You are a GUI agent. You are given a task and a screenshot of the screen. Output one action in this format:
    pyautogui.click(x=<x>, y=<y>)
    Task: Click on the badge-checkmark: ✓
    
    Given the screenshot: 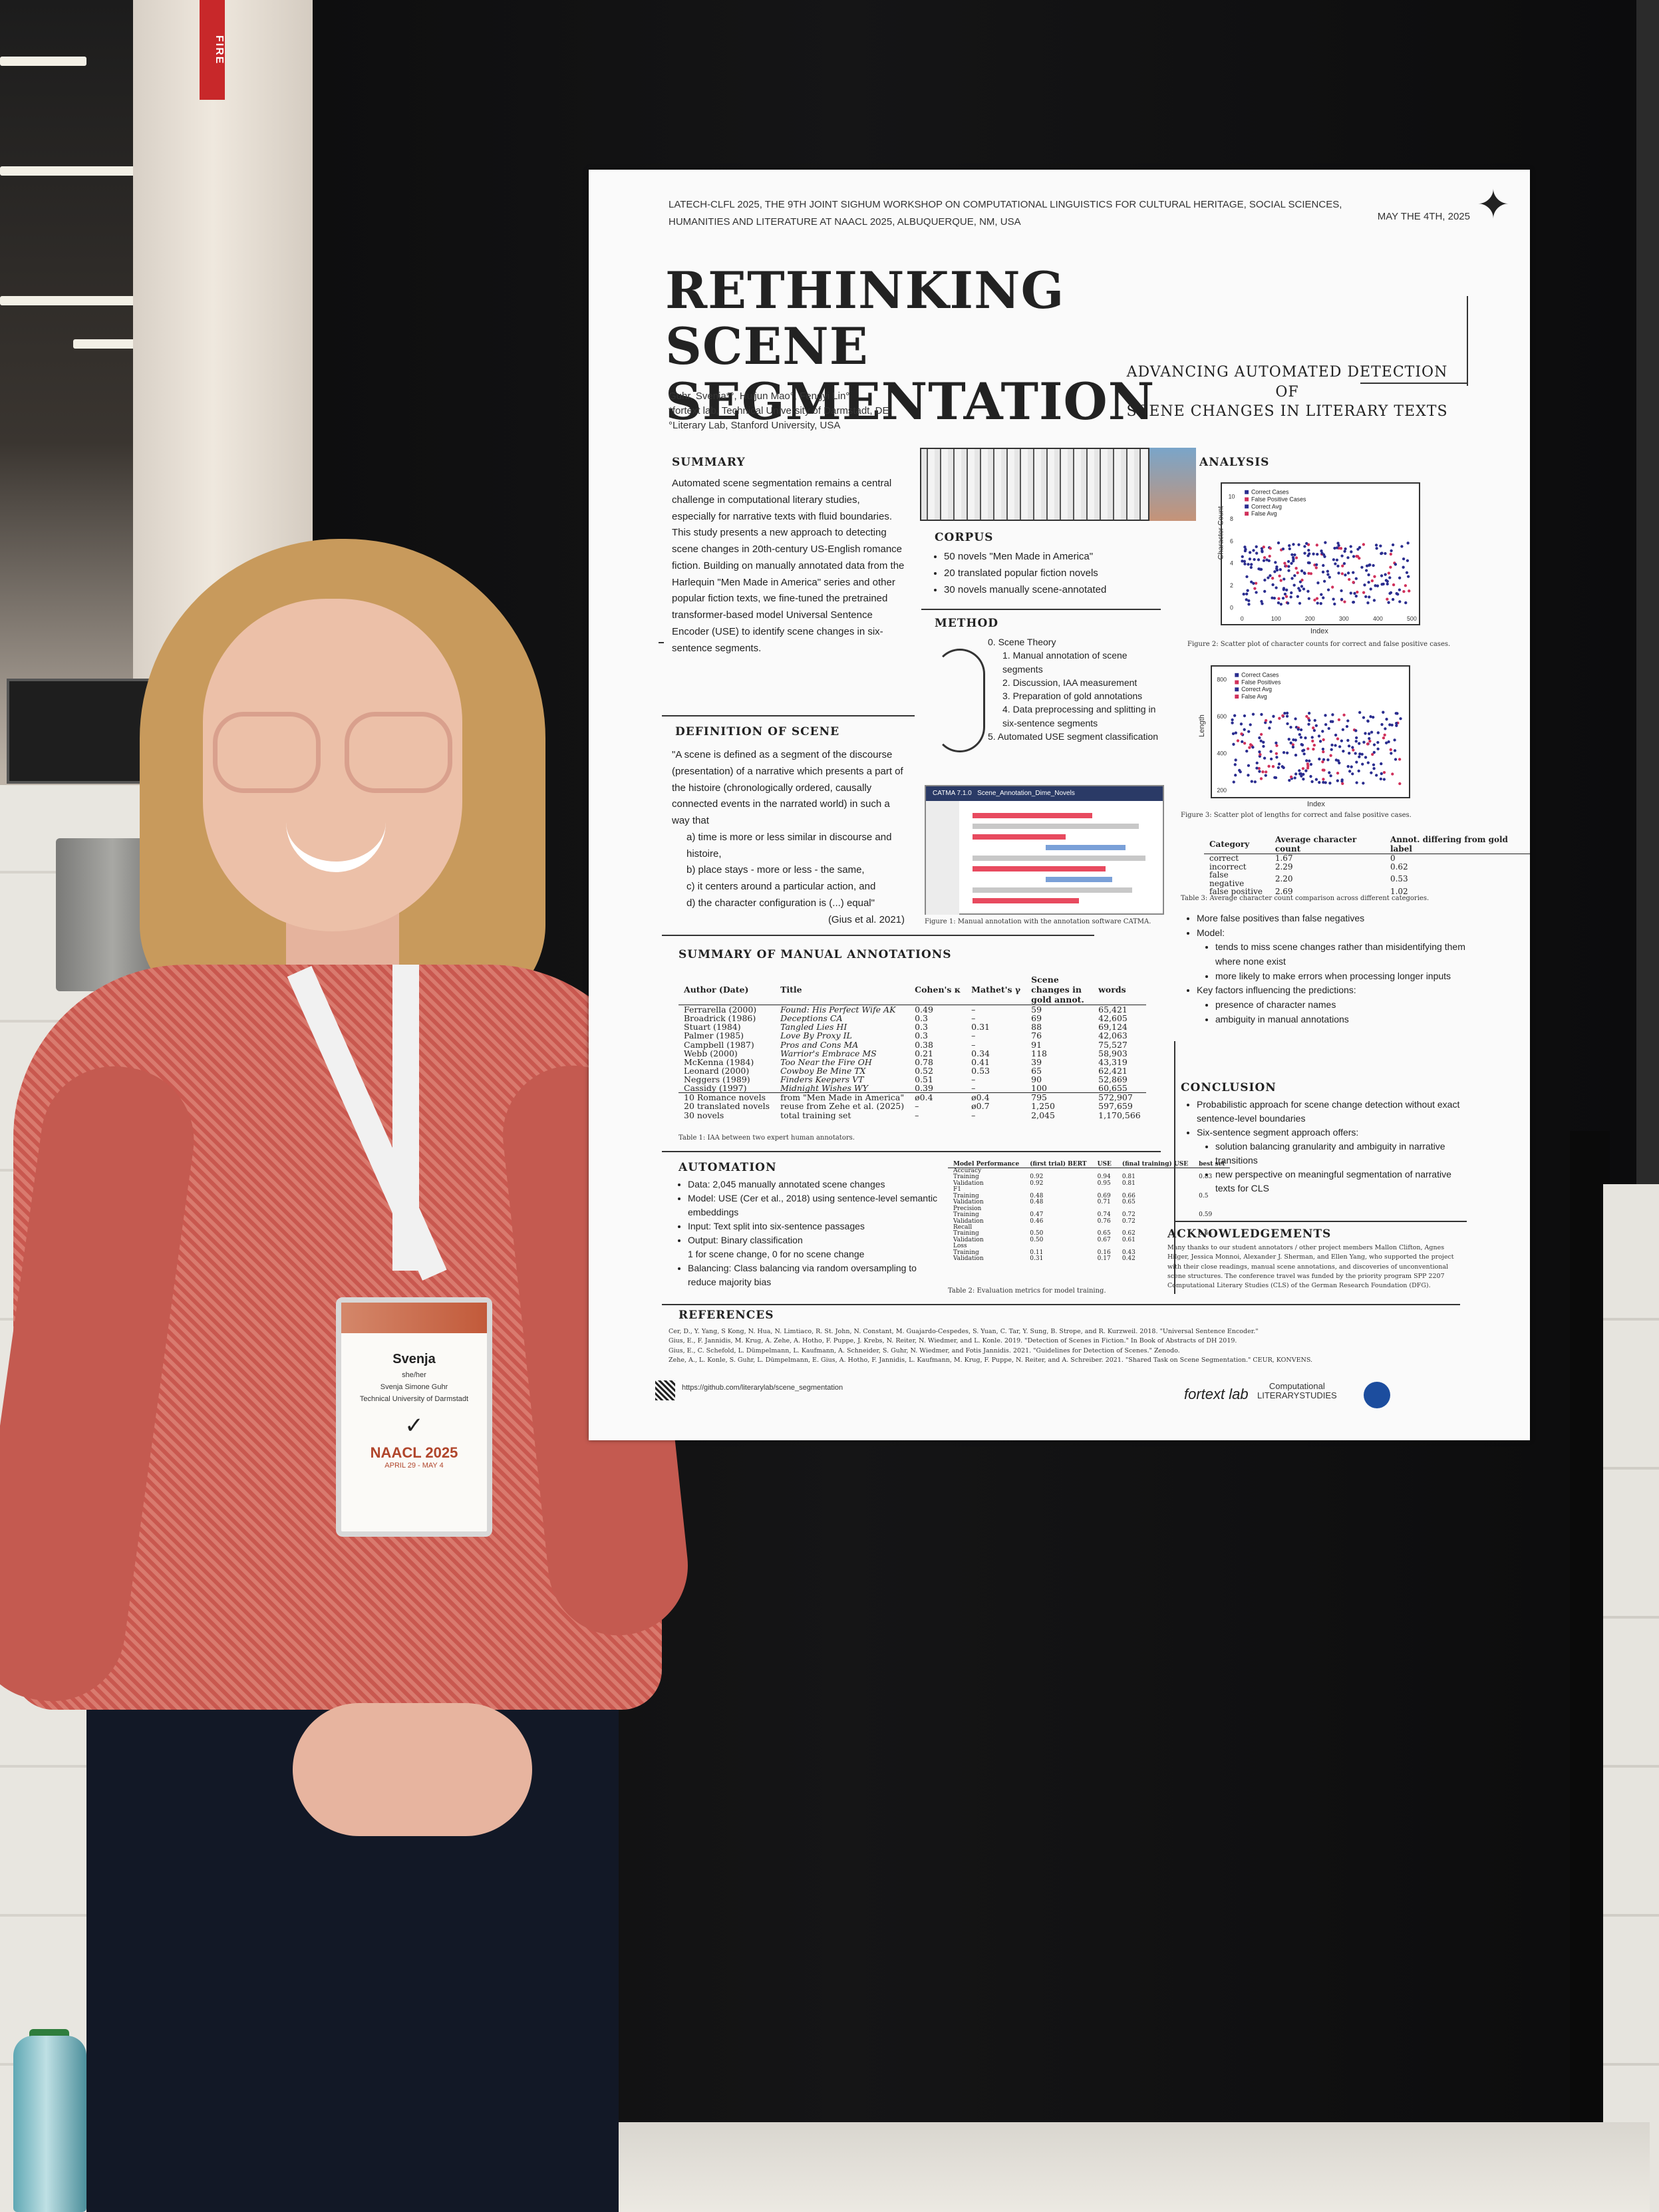 What is the action you would take?
    pyautogui.click(x=414, y=1426)
    